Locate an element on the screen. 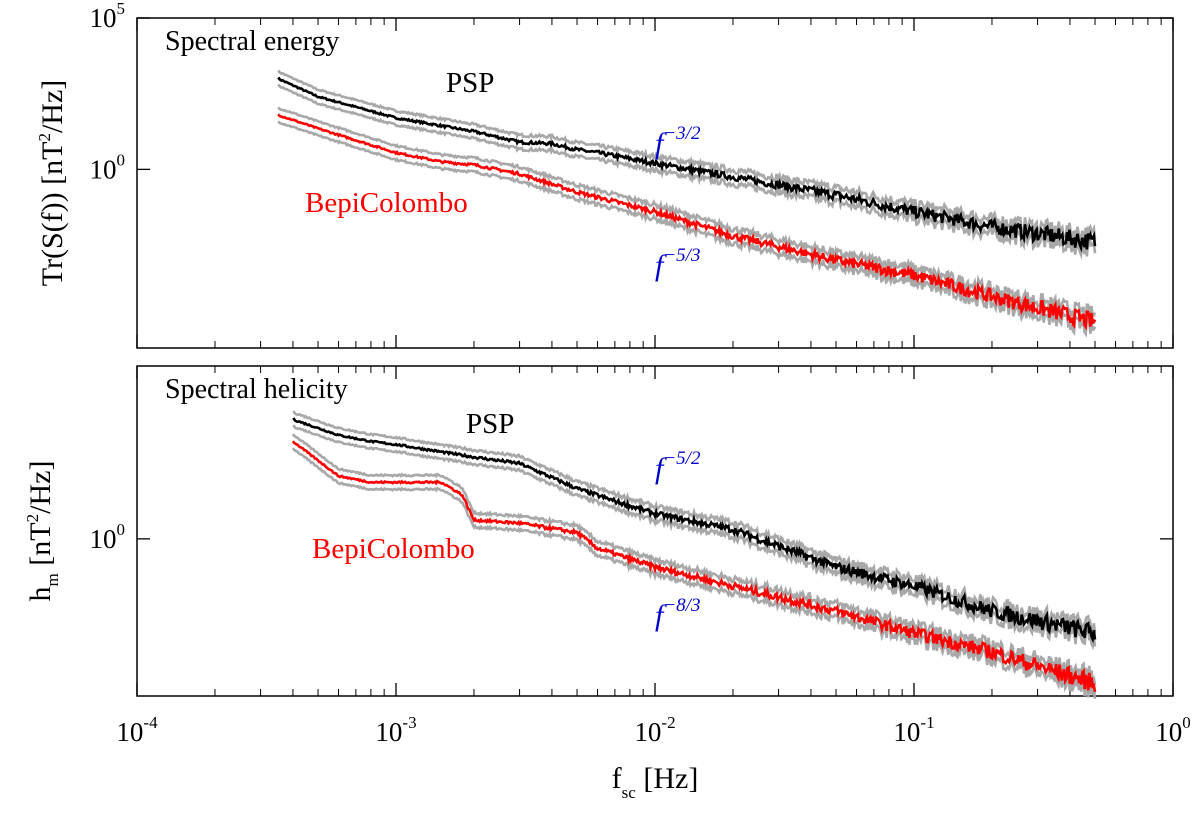  helicity-bepi-slope-annotation: f−8/3 is located at coordinates (677, 613).